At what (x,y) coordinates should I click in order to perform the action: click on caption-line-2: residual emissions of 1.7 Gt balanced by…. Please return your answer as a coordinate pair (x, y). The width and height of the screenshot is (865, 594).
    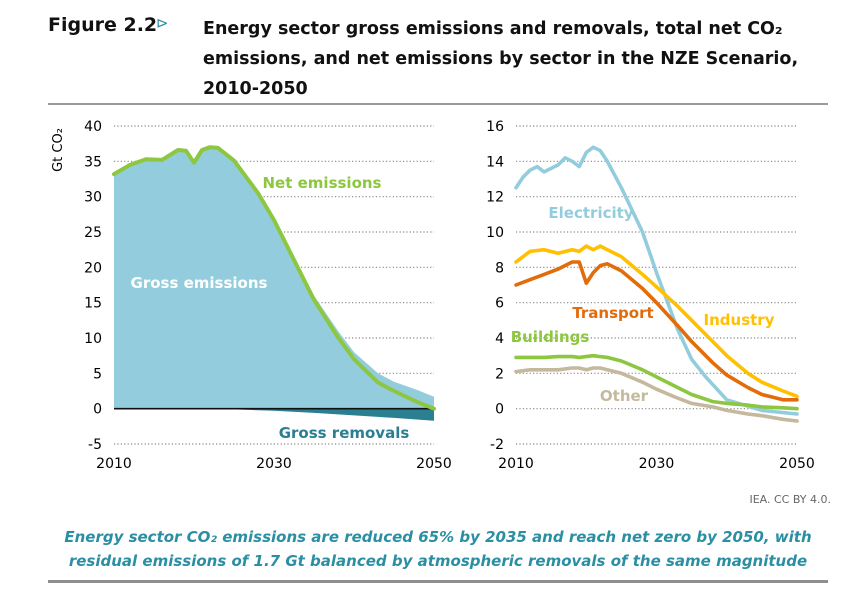
    Looking at the image, I should click on (438, 561).